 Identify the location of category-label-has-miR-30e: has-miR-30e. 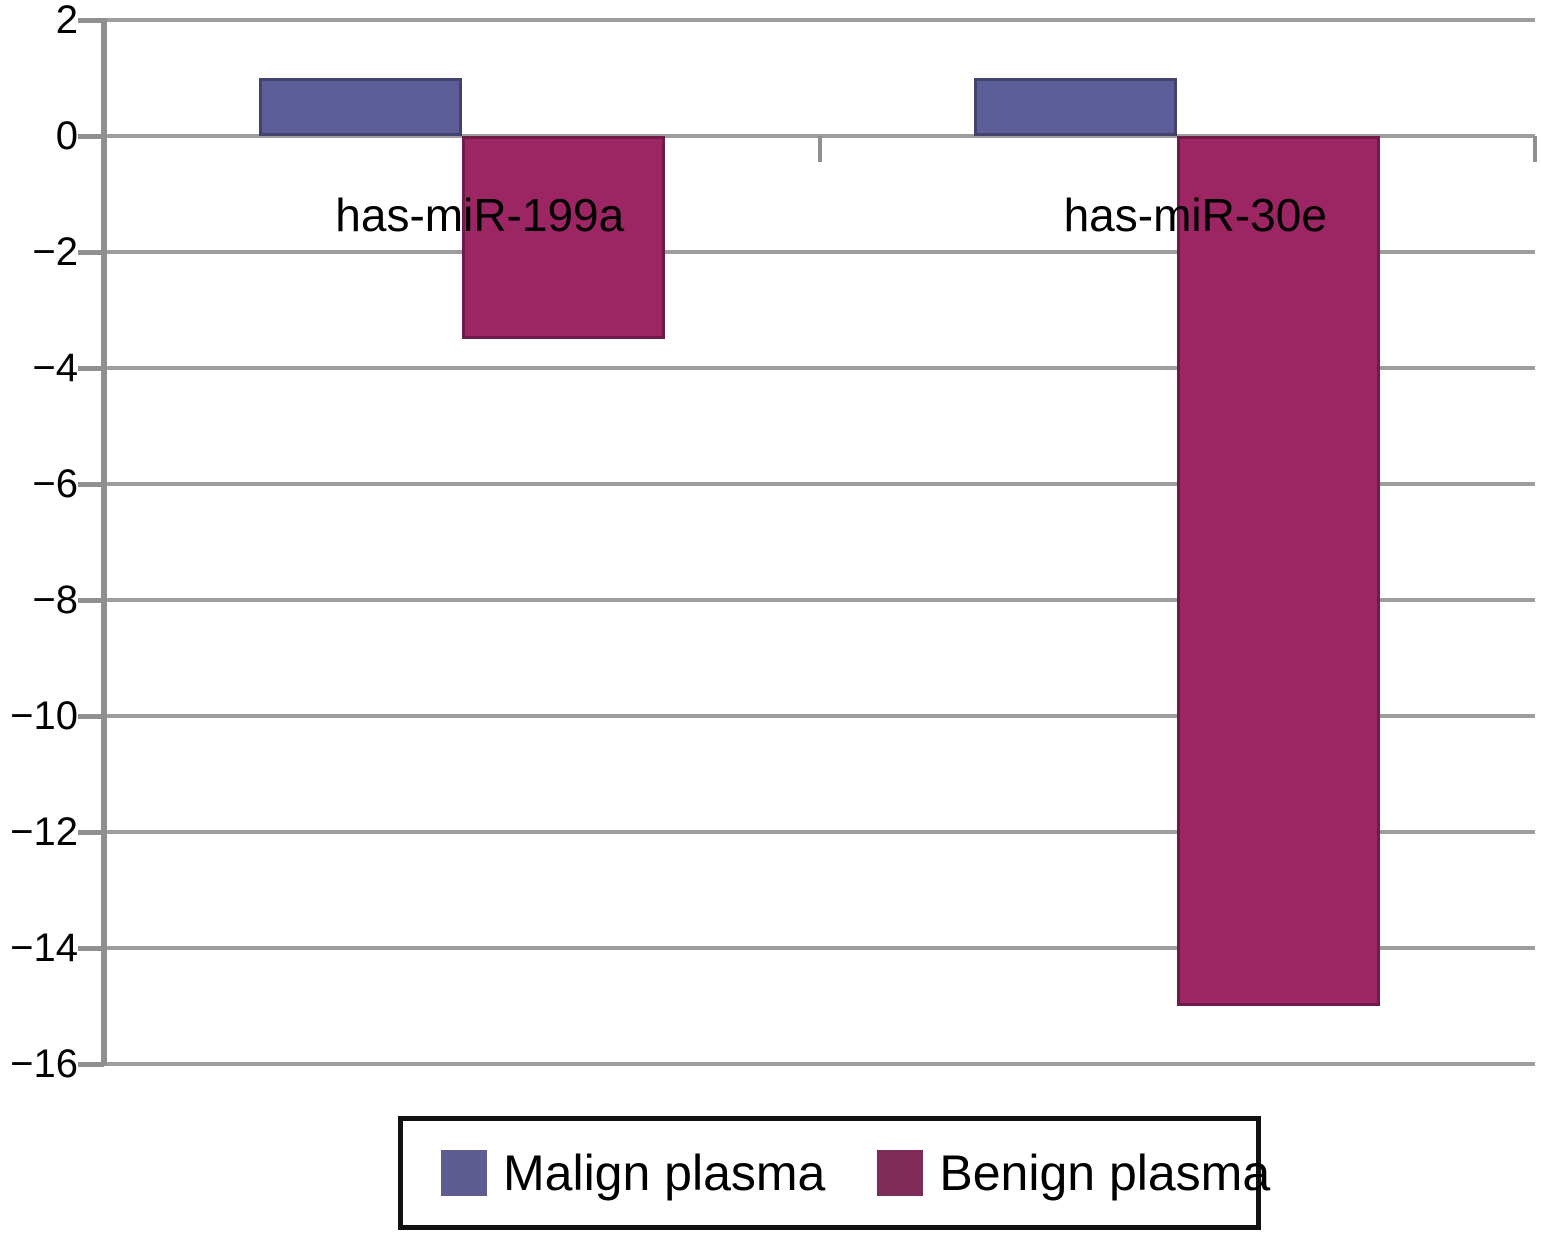
(1195, 215).